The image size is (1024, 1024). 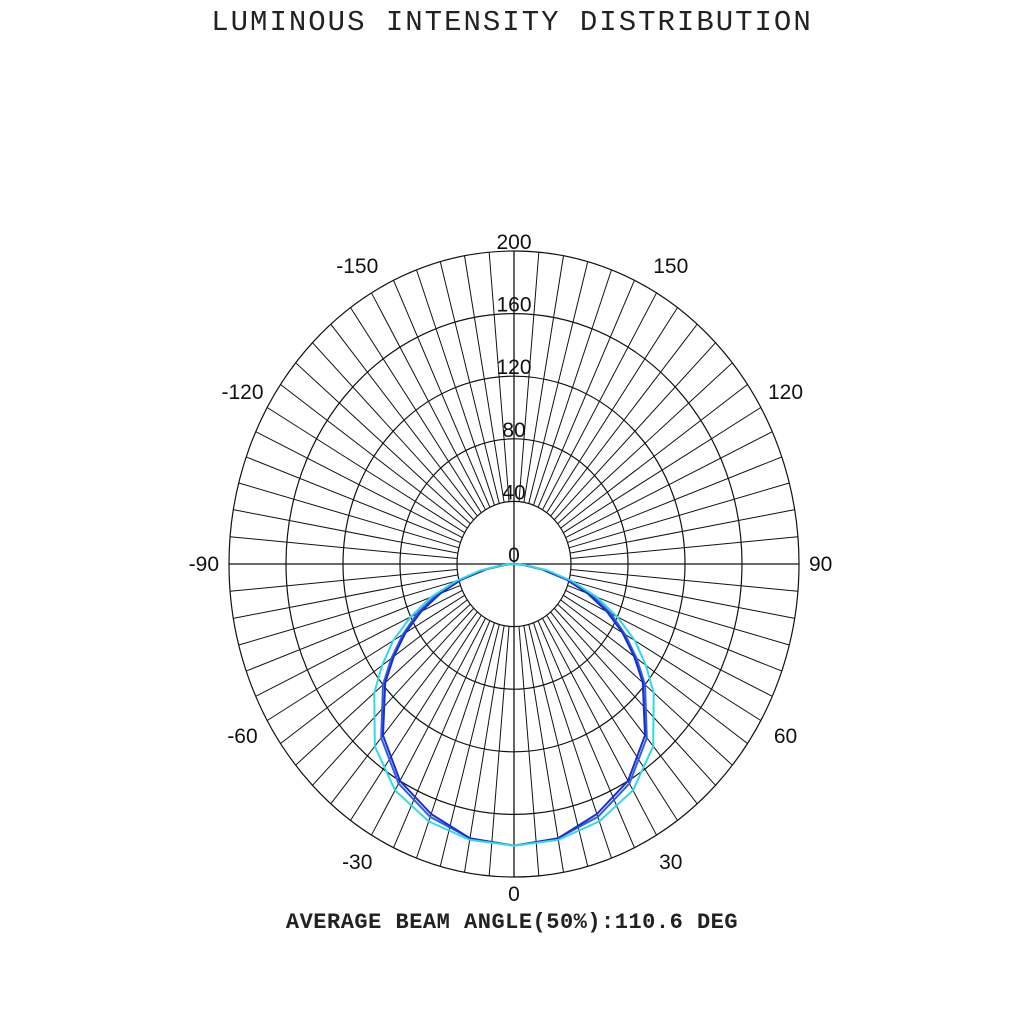 I want to click on series-layer, so click(x=514, y=705).